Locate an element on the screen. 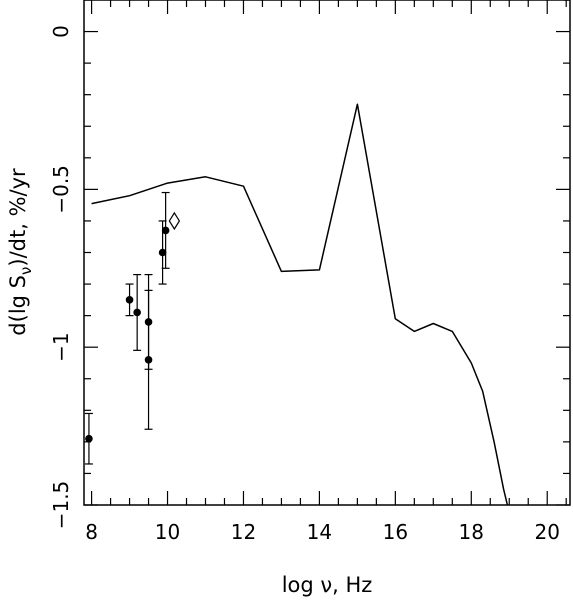 Image resolution: width=573 pixels, height=603 pixels. y-tick-labels: 0 −0.5 −1 −1.5 is located at coordinates (61, 277).